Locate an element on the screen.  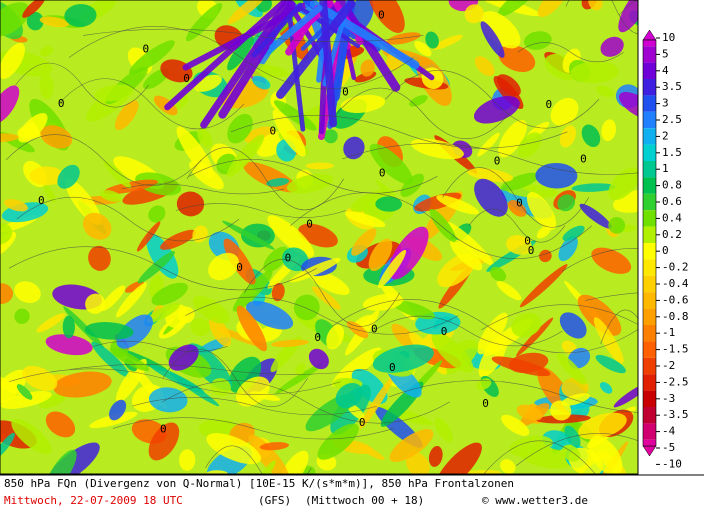
colorbar-label: -10 is located at coordinates (672, 463).